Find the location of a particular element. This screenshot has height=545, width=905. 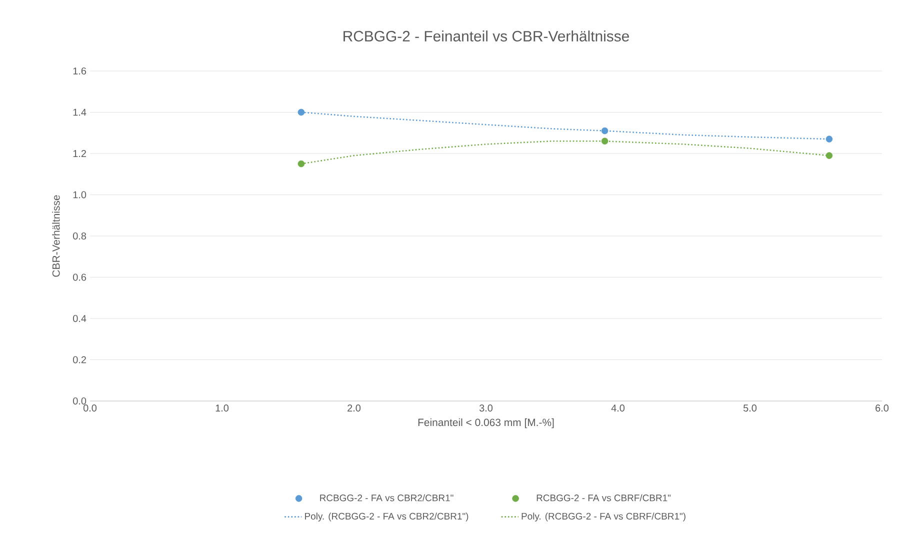

x-axis-title: Feinanteil < 0.063 mm [M.-%] is located at coordinates (486, 423).